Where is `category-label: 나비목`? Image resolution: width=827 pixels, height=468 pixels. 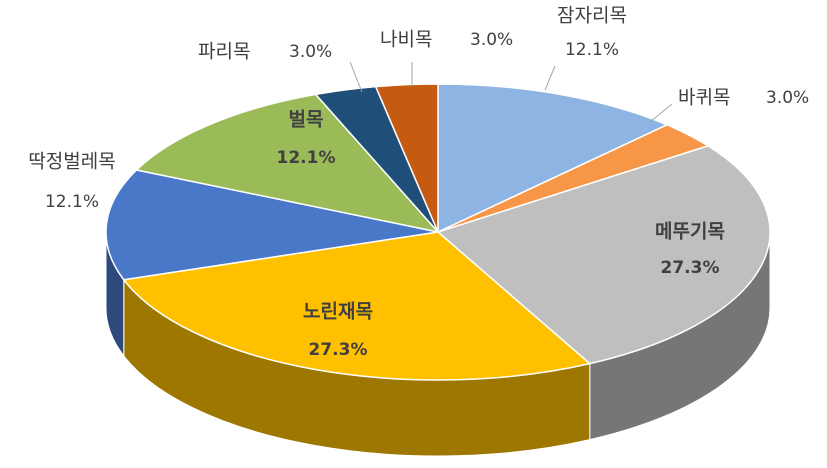
category-label: 나비목 is located at coordinates (406, 40).